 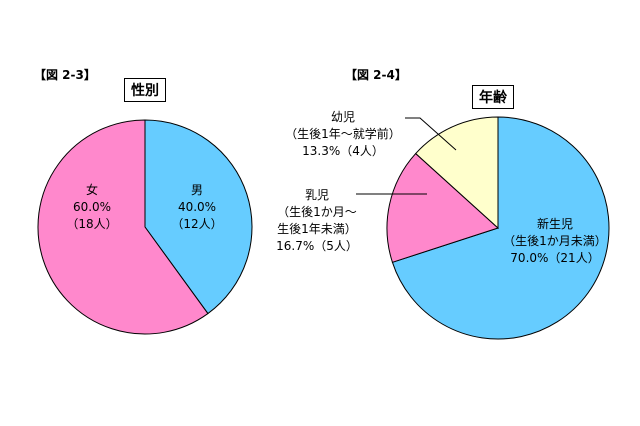 What do you see at coordinates (493, 97) in the screenshot?
I see `chart-title-age: 年齢` at bounding box center [493, 97].